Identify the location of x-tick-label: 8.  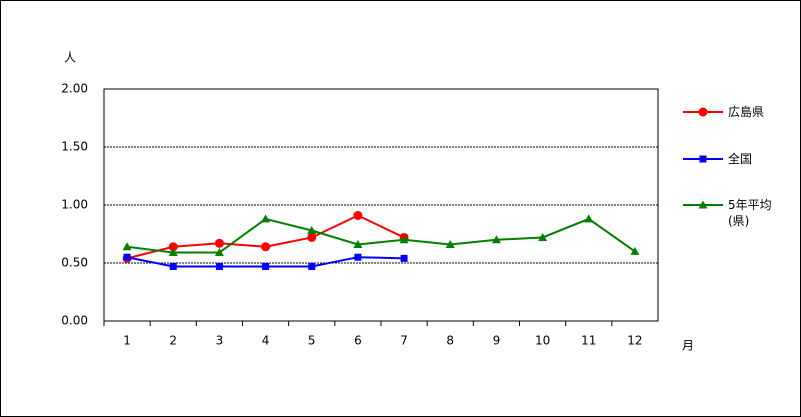
(450, 341).